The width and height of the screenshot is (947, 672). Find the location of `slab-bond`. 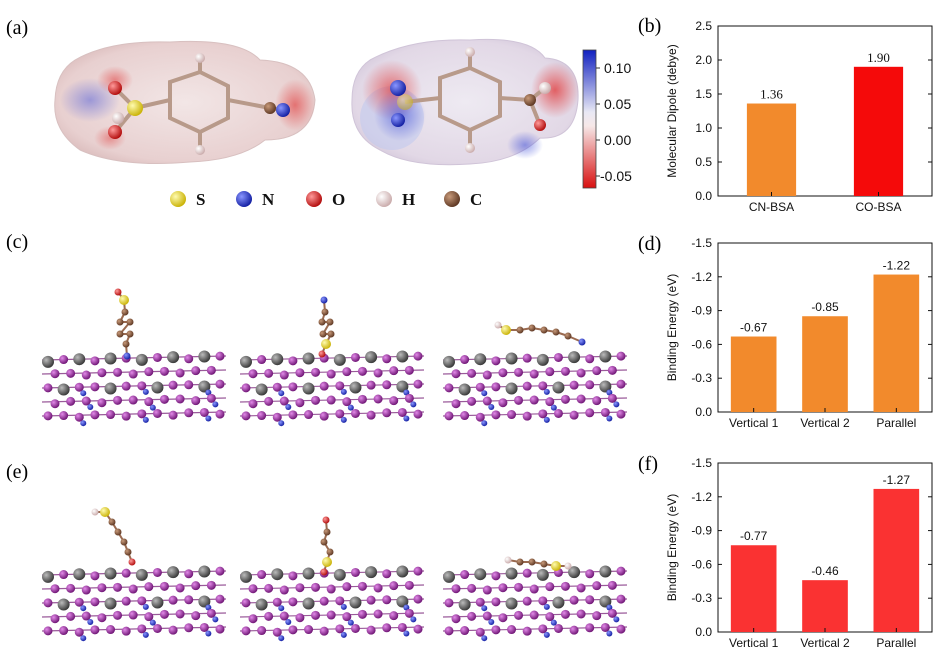

slab-bond is located at coordinates (535, 386).